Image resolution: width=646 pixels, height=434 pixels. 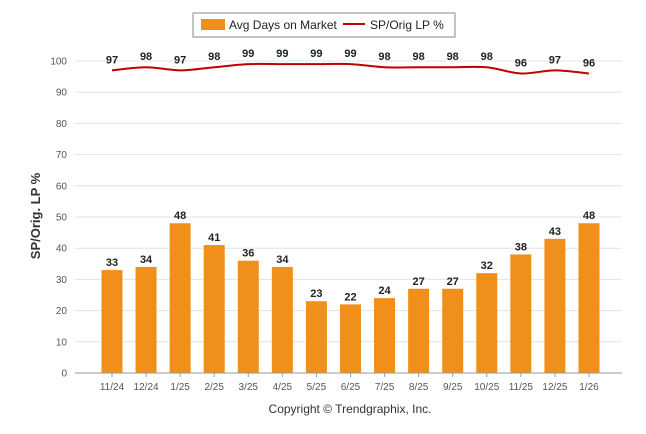 I want to click on bar-data-label: 38, so click(x=521, y=247).